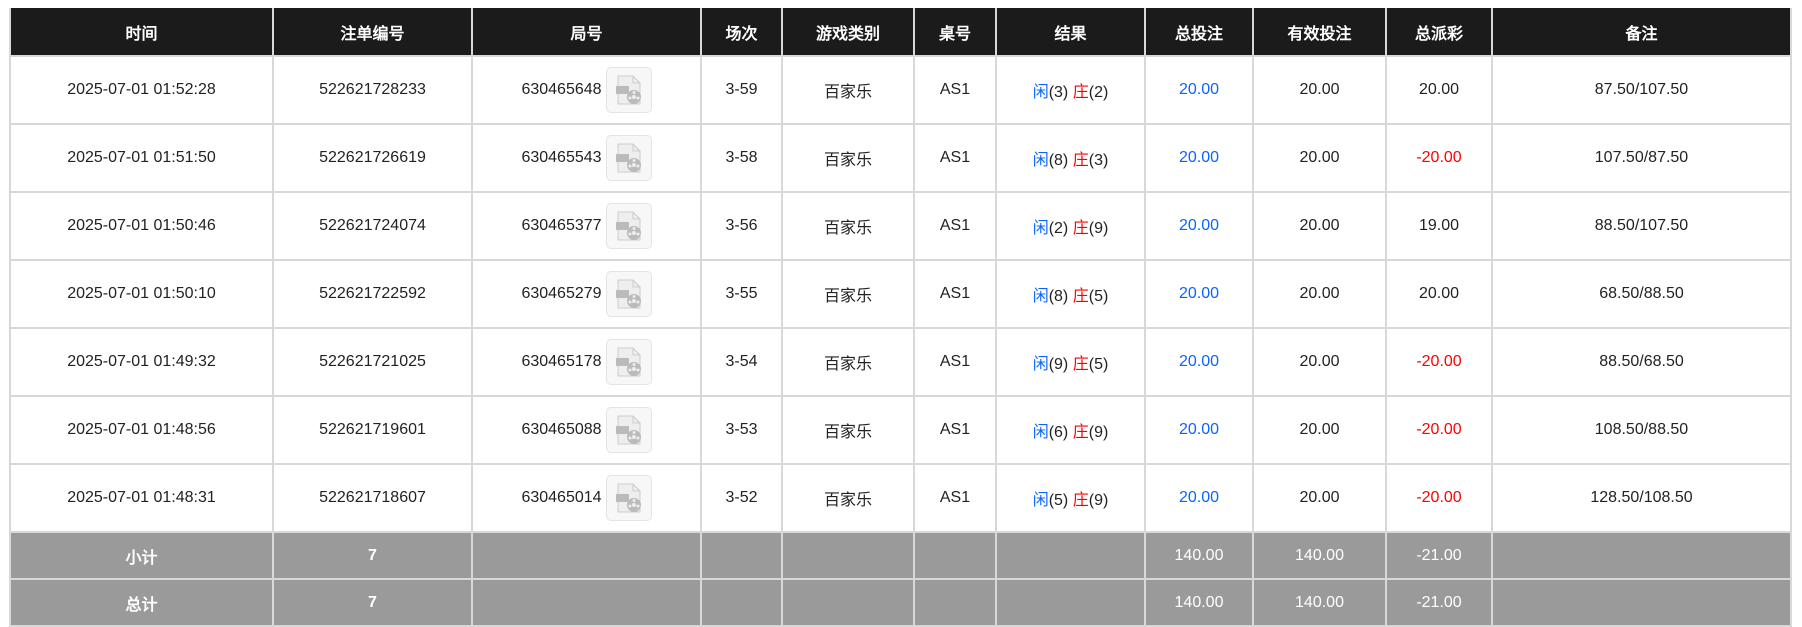  Describe the element at coordinates (141, 226) in the screenshot. I see `time-cell: 2025-07-01 01:50:46` at that location.